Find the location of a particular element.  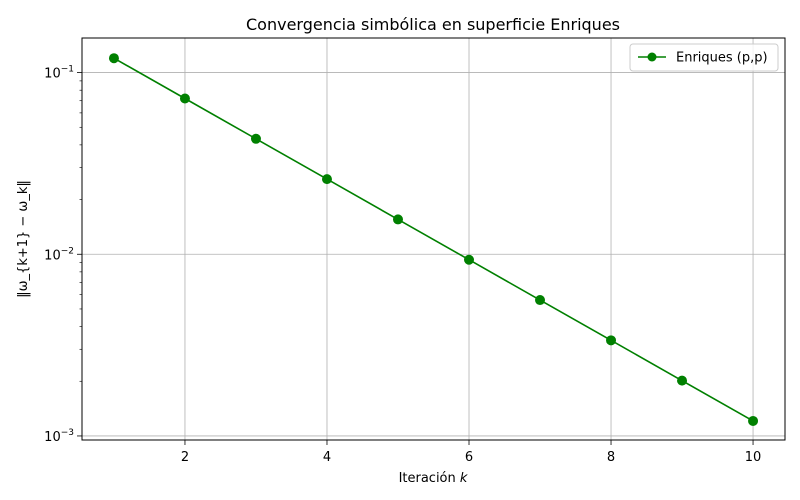

legend: Enriques (p,p) is located at coordinates (704, 57).